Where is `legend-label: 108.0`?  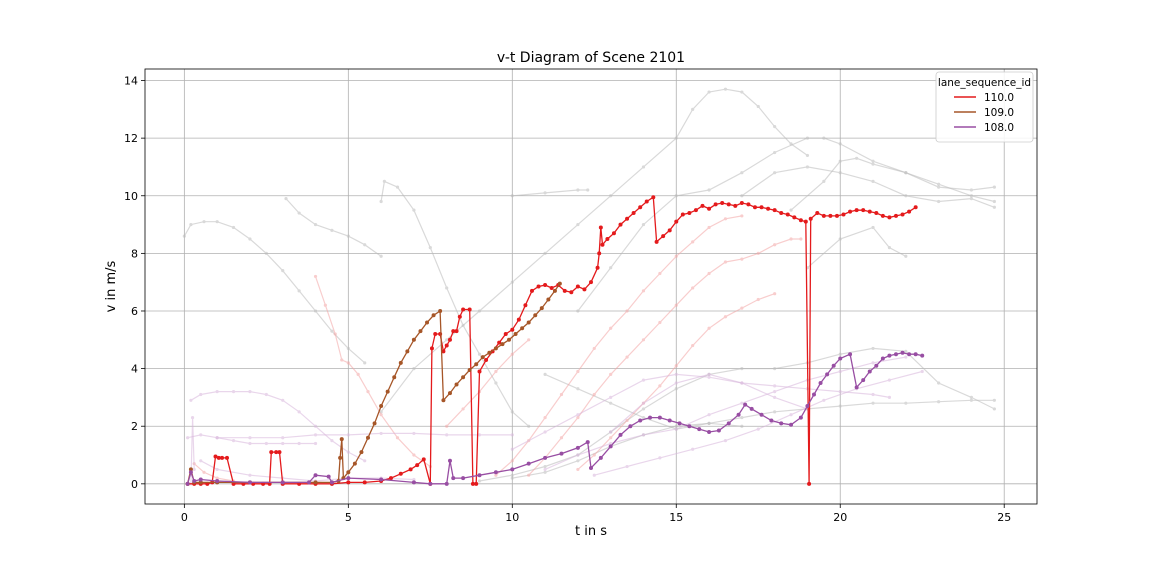
legend-label: 108.0 is located at coordinates (999, 128).